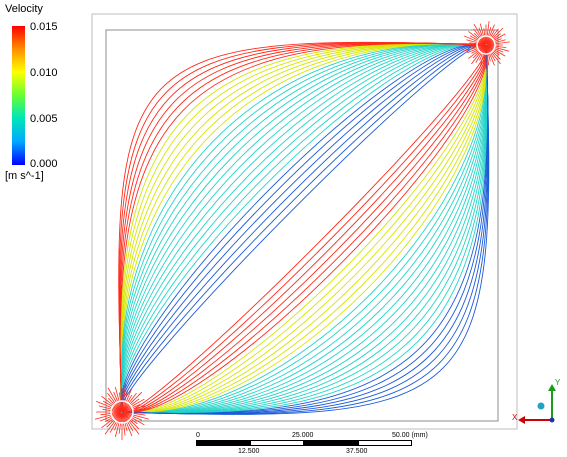 This screenshot has height=457, width=567. Describe the element at coordinates (541, 406) in the screenshot. I see `z-axis-dot` at that location.